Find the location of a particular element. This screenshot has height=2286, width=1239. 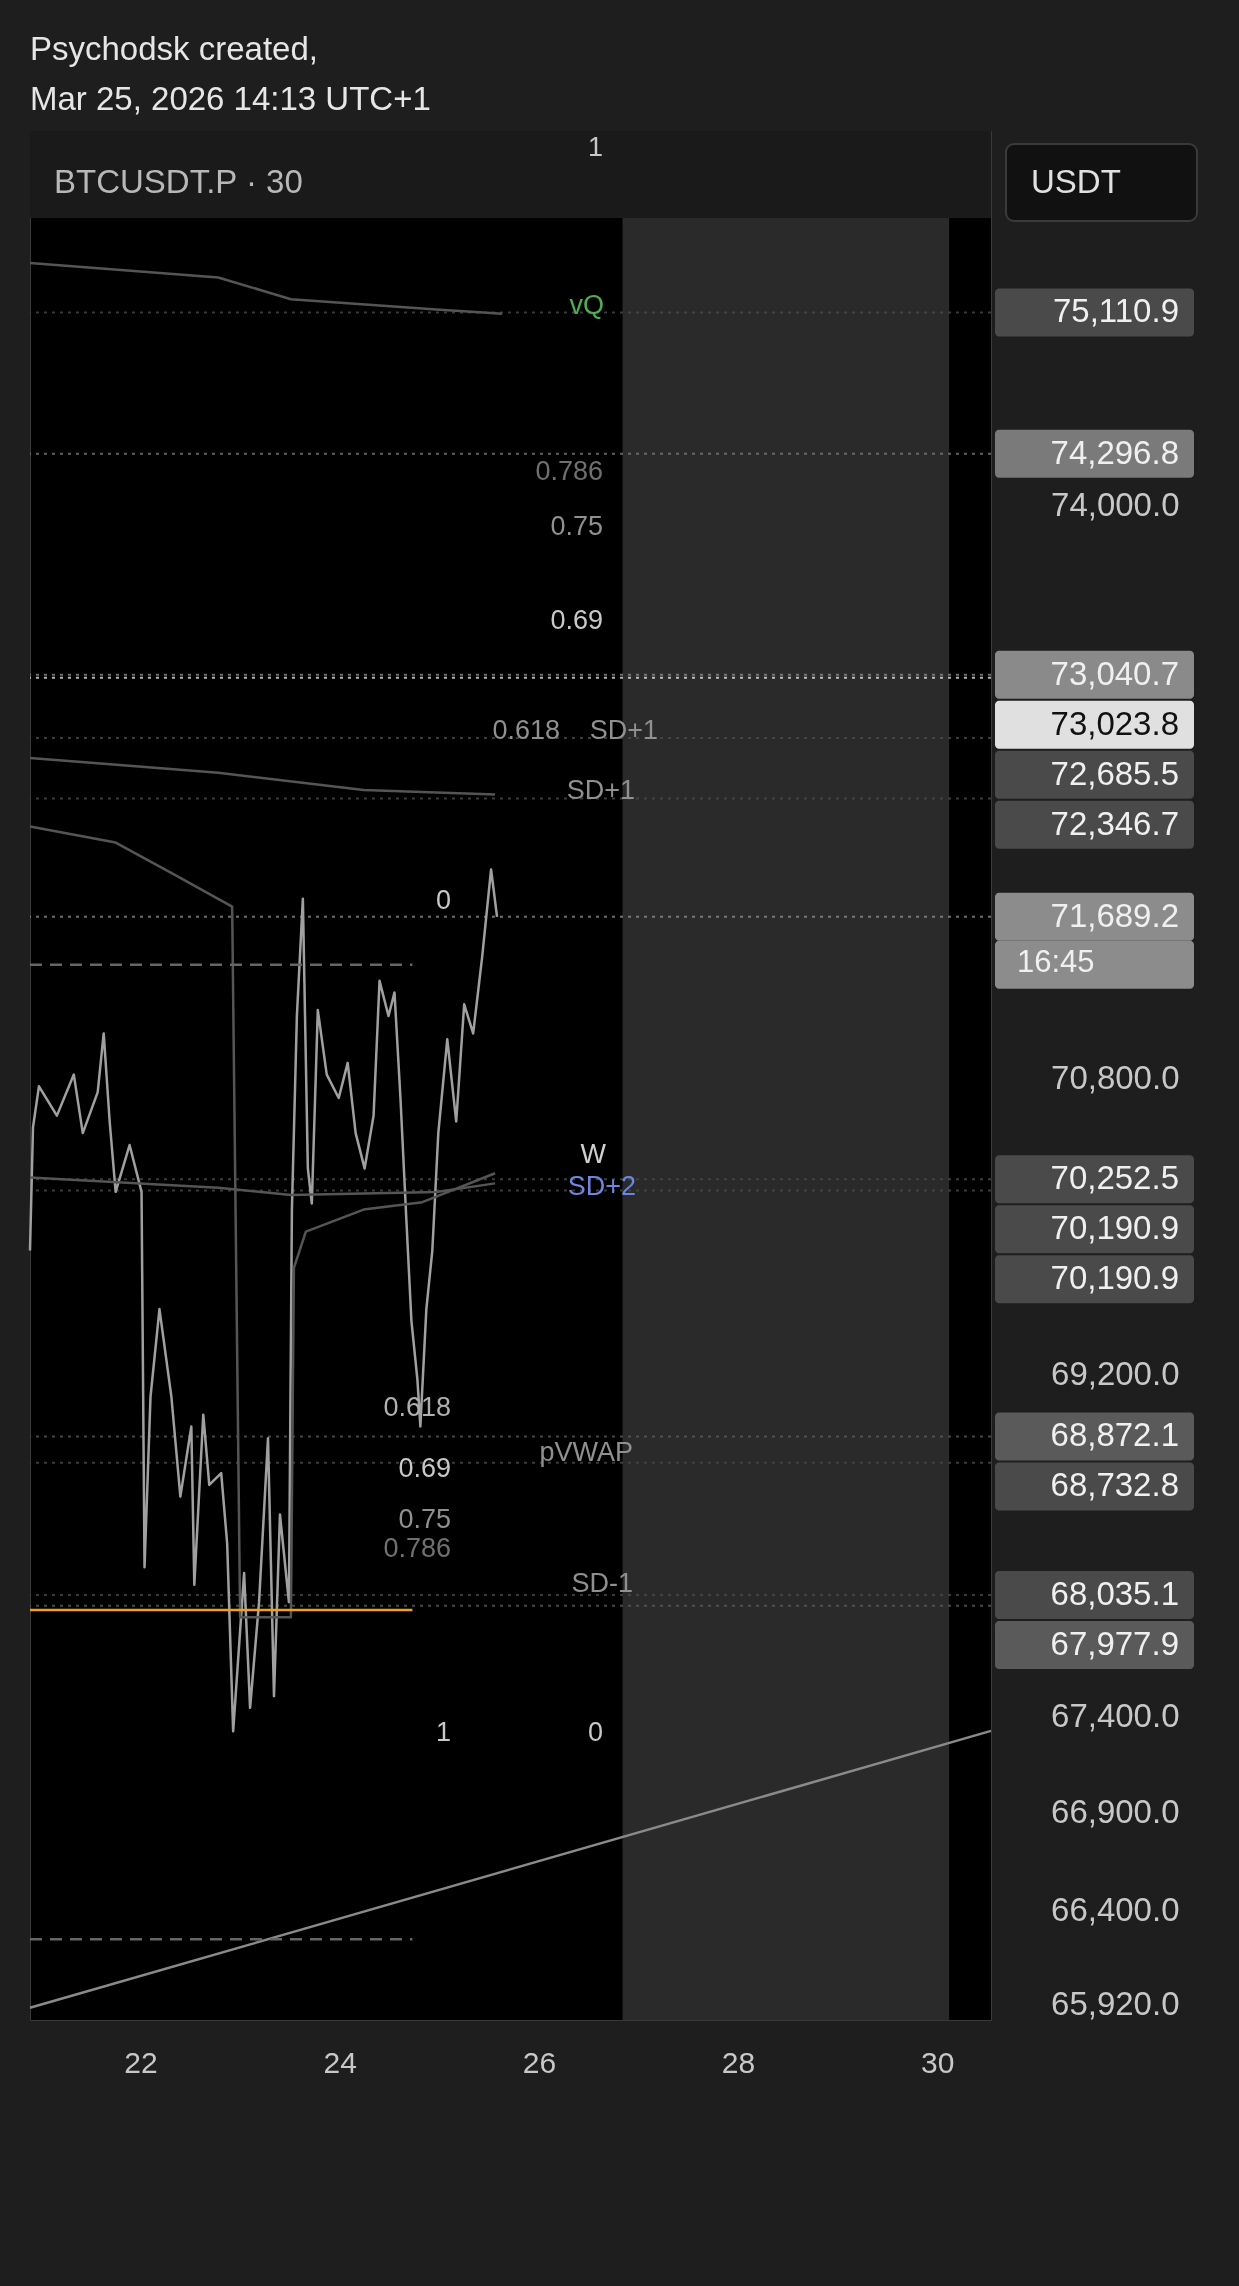

ref-line-label: 67,977.9 is located at coordinates (1114, 1643).